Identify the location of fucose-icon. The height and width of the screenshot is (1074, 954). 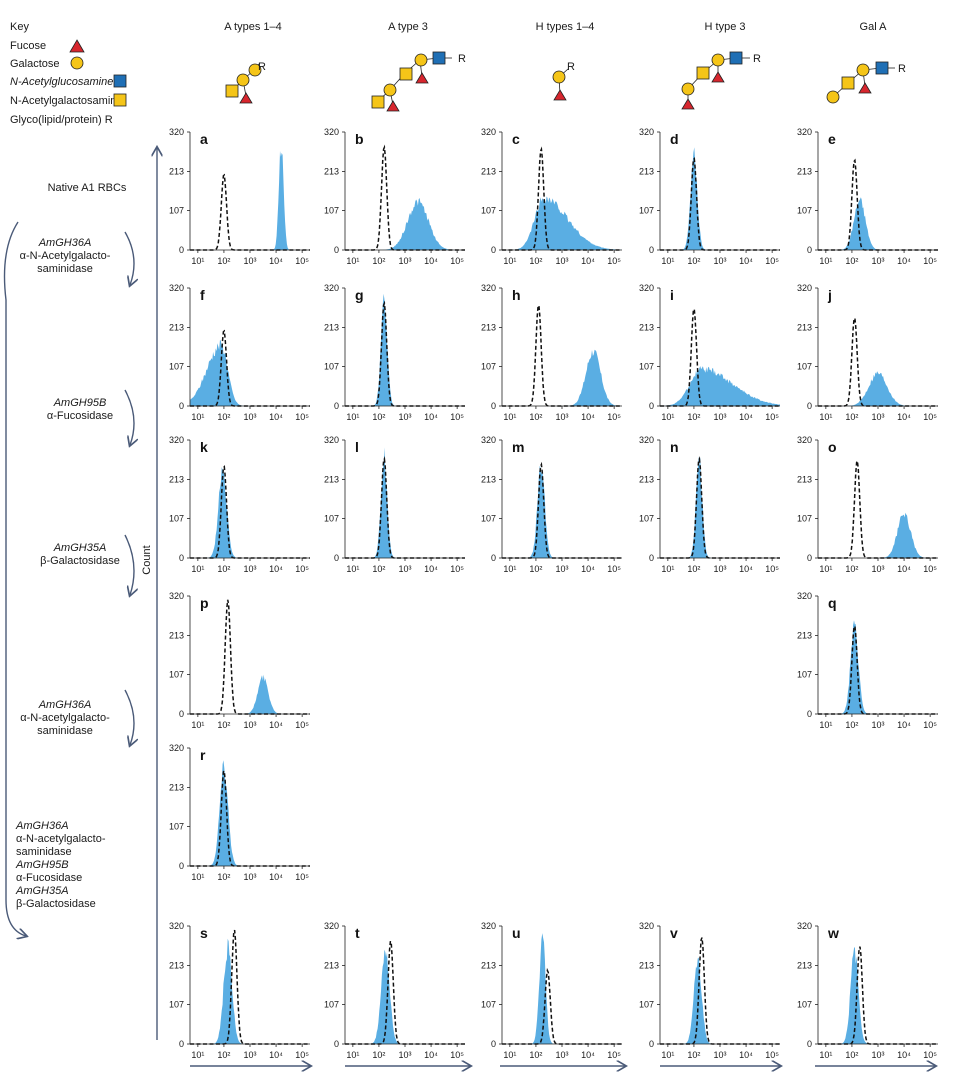
(246, 98).